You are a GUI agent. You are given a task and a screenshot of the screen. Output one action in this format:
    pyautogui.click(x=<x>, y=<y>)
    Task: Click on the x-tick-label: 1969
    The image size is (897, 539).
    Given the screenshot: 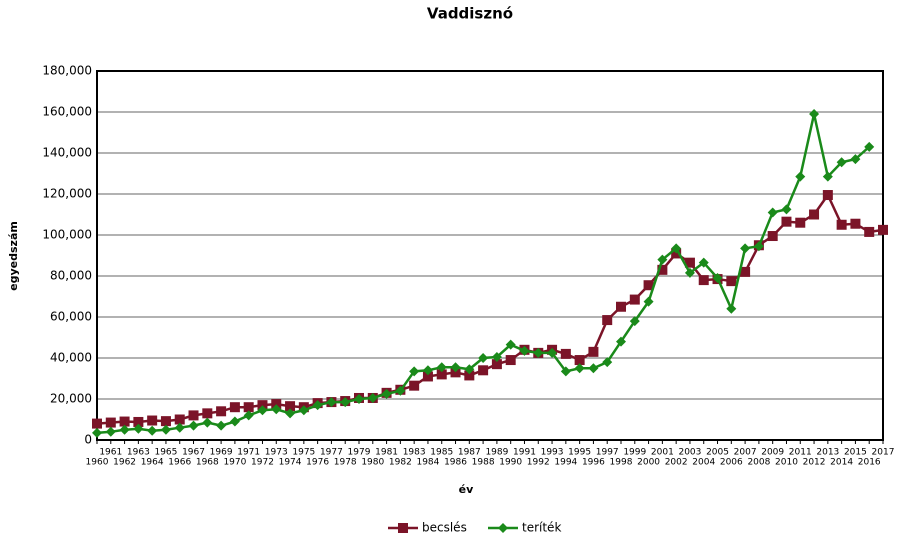 What is the action you would take?
    pyautogui.click(x=221, y=453)
    